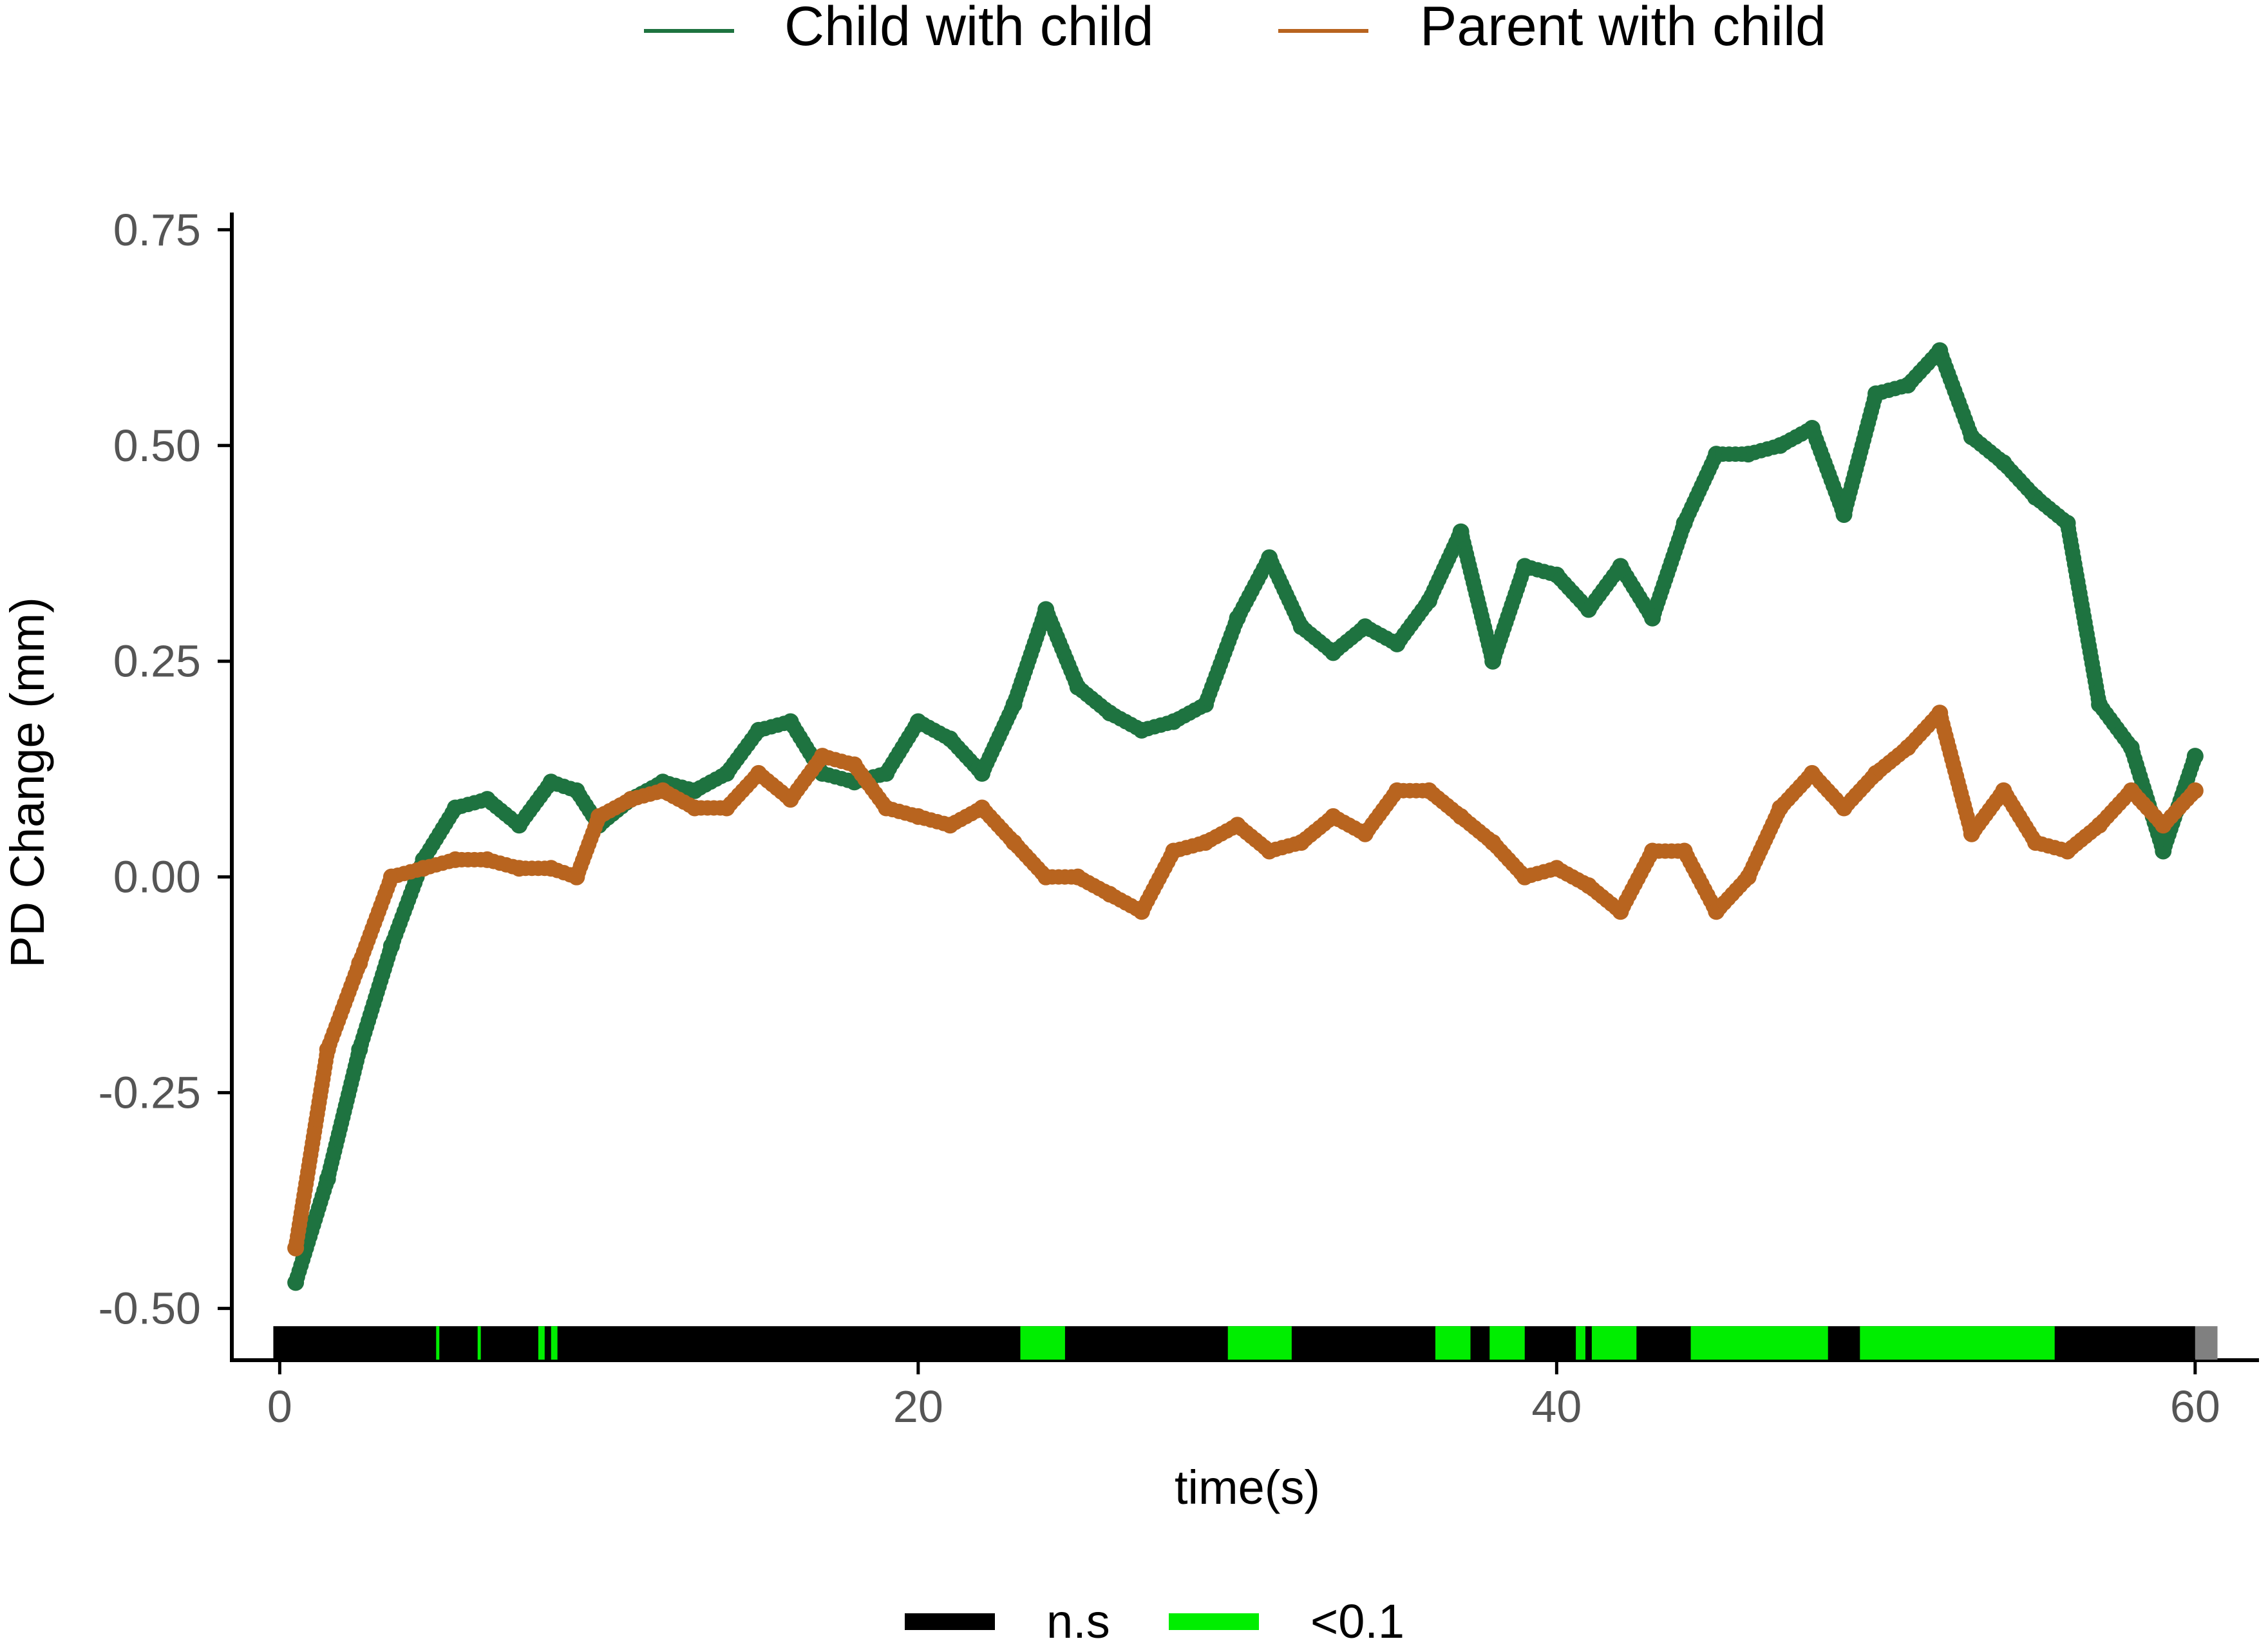 The width and height of the screenshot is (2268, 1650). What do you see at coordinates (2206, 1343) in the screenshot?
I see `sig-bar-end-cap` at bounding box center [2206, 1343].